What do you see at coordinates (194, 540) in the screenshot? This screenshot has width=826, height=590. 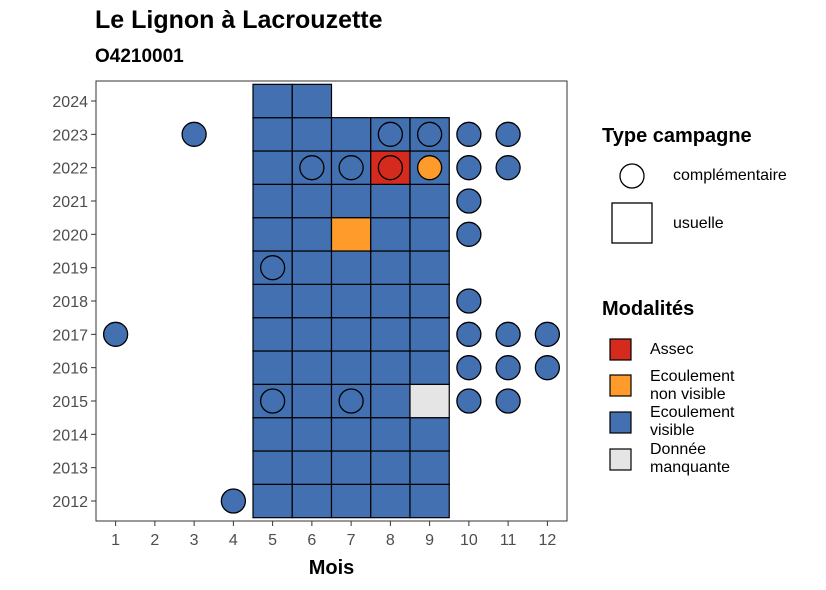 I see `x-tick-label: 3` at bounding box center [194, 540].